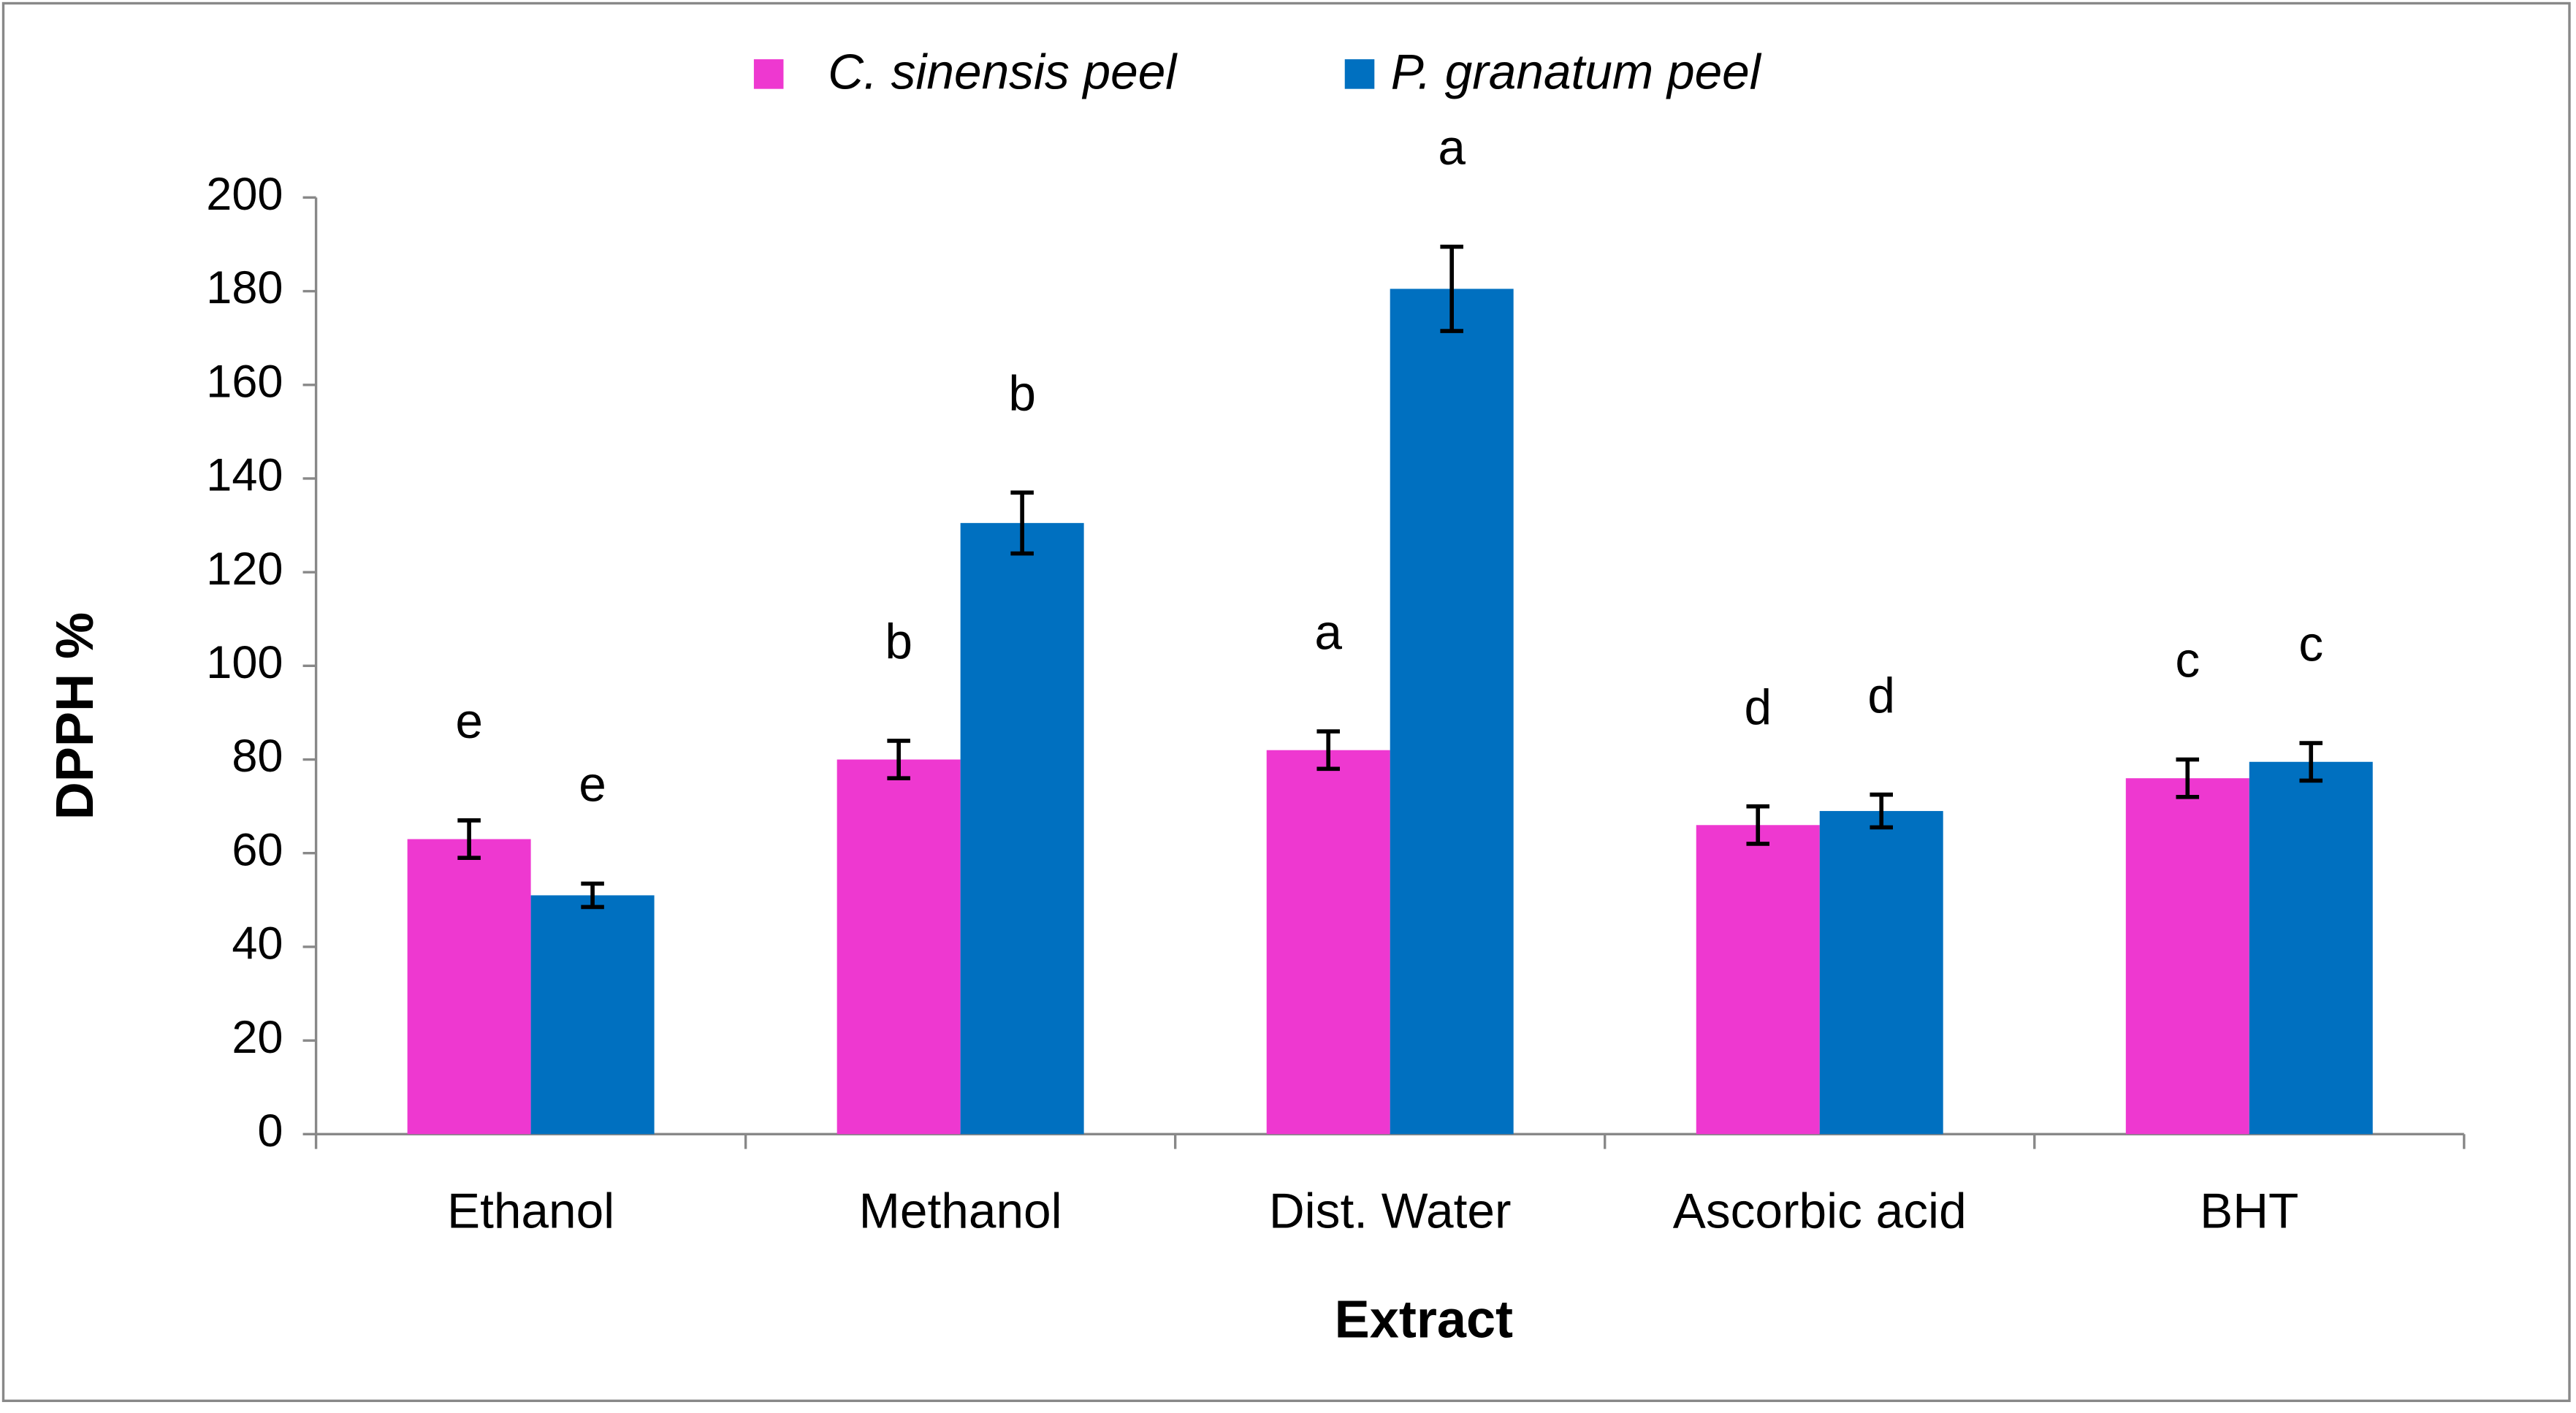 The width and height of the screenshot is (2576, 1413). What do you see at coordinates (244, 662) in the screenshot?
I see `y-tick-label: 100` at bounding box center [244, 662].